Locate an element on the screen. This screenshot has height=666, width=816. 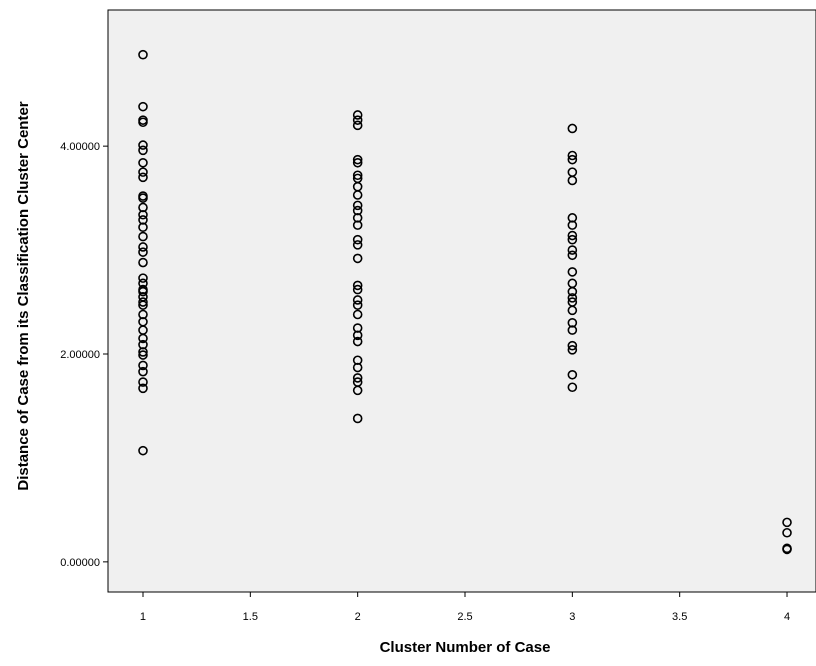
x-tick-label: 1 is located at coordinates (143, 617).